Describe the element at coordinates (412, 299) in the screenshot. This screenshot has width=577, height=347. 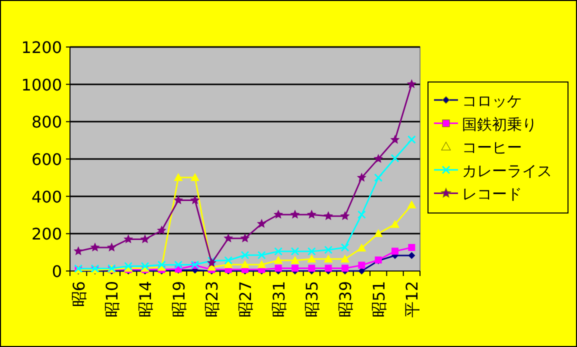
I see `x-tick-label: 平12` at that location.